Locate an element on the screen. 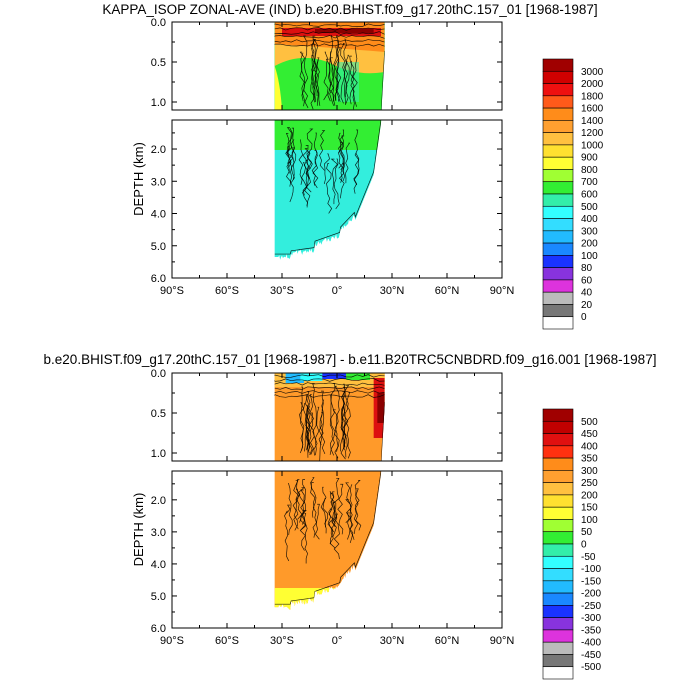 The height and width of the screenshot is (700, 700). y-axis-label: DEPTH (km) is located at coordinates (138, 530).